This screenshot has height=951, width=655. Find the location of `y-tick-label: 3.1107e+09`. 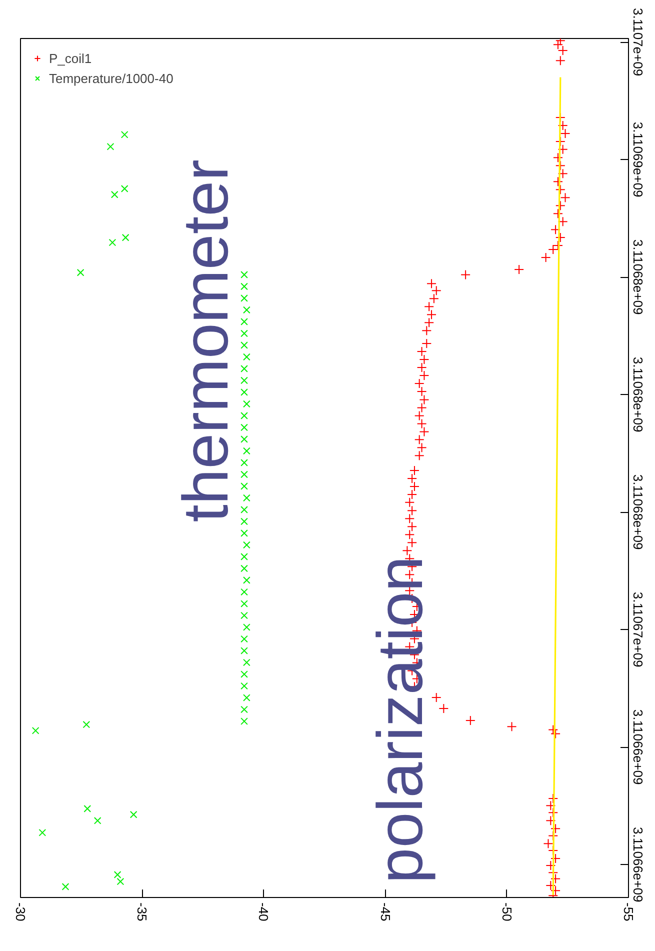

y-tick-label: 3.1107e+09 is located at coordinates (638, 42).